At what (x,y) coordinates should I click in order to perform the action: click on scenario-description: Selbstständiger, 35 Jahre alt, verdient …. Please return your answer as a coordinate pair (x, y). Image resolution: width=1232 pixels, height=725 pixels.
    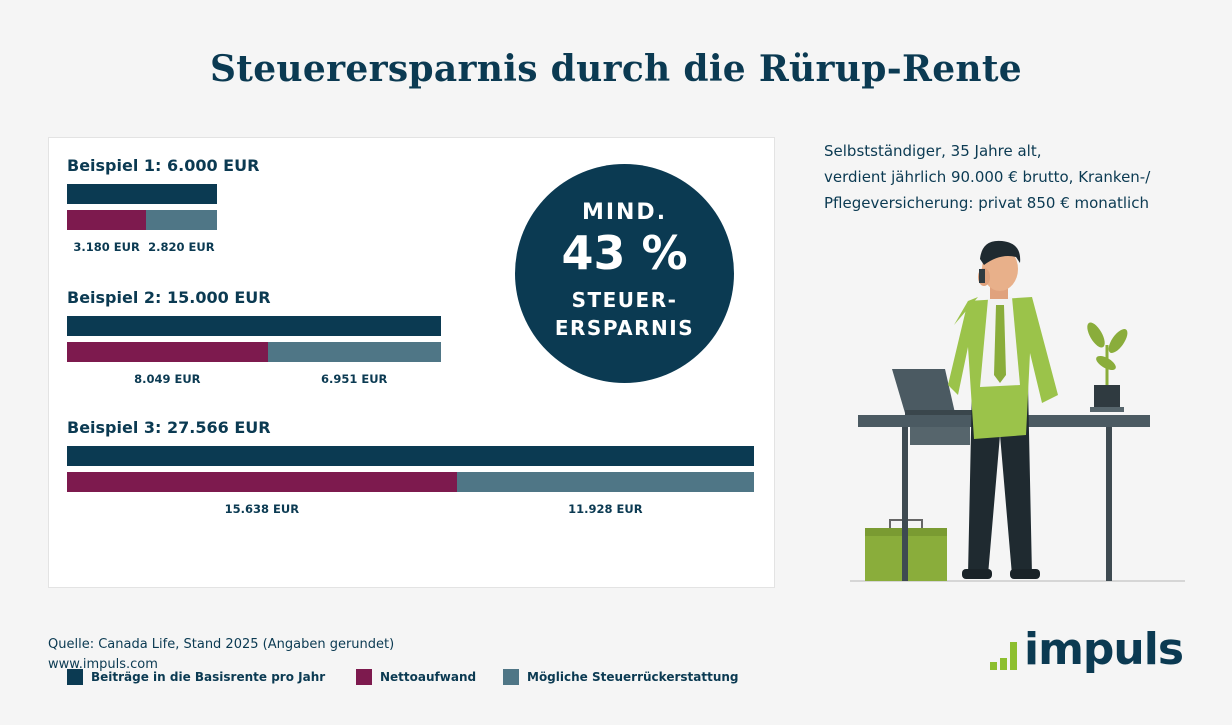
    Looking at the image, I should click on (1014, 177).